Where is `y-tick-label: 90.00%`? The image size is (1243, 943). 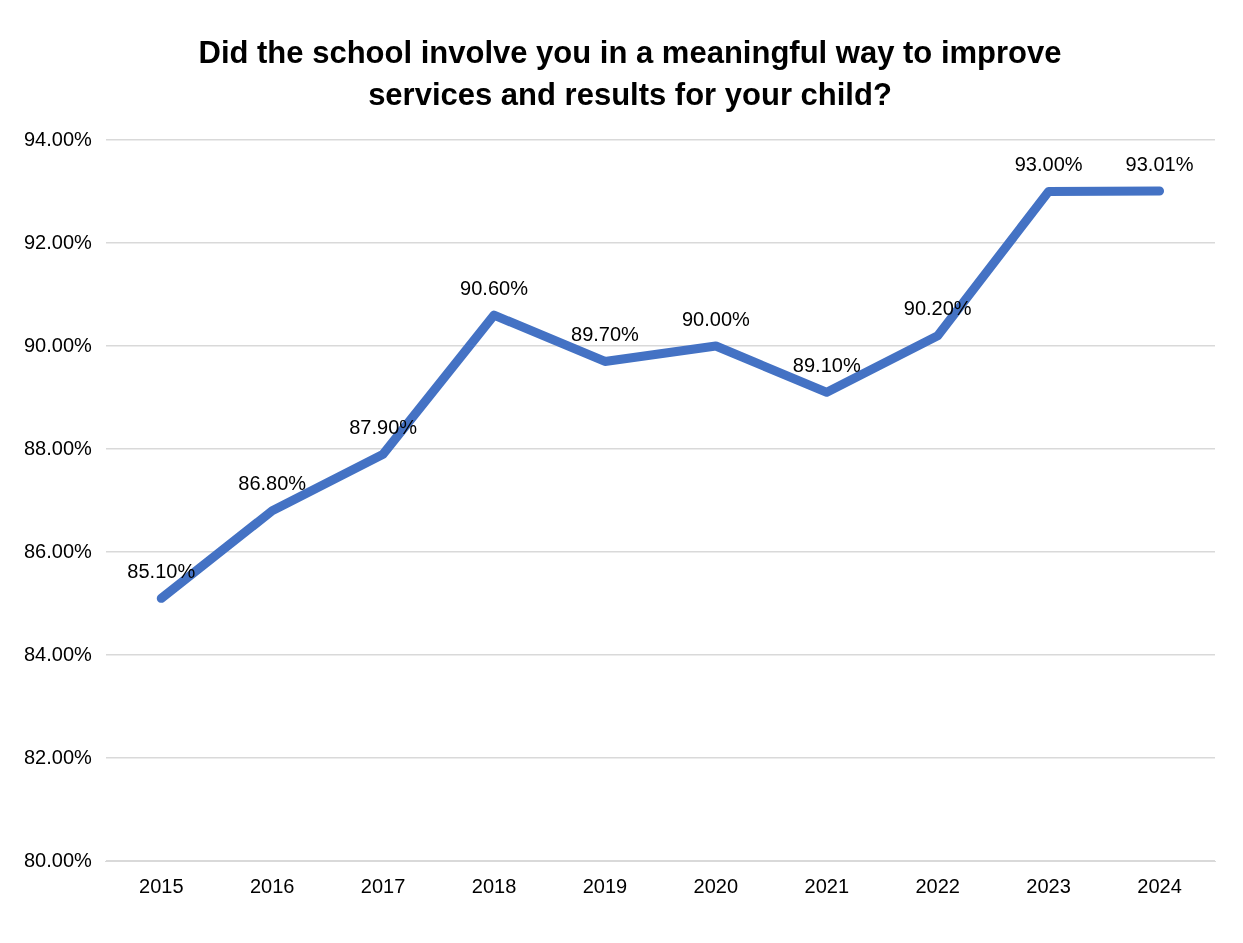 y-tick-label: 90.00% is located at coordinates (58, 344).